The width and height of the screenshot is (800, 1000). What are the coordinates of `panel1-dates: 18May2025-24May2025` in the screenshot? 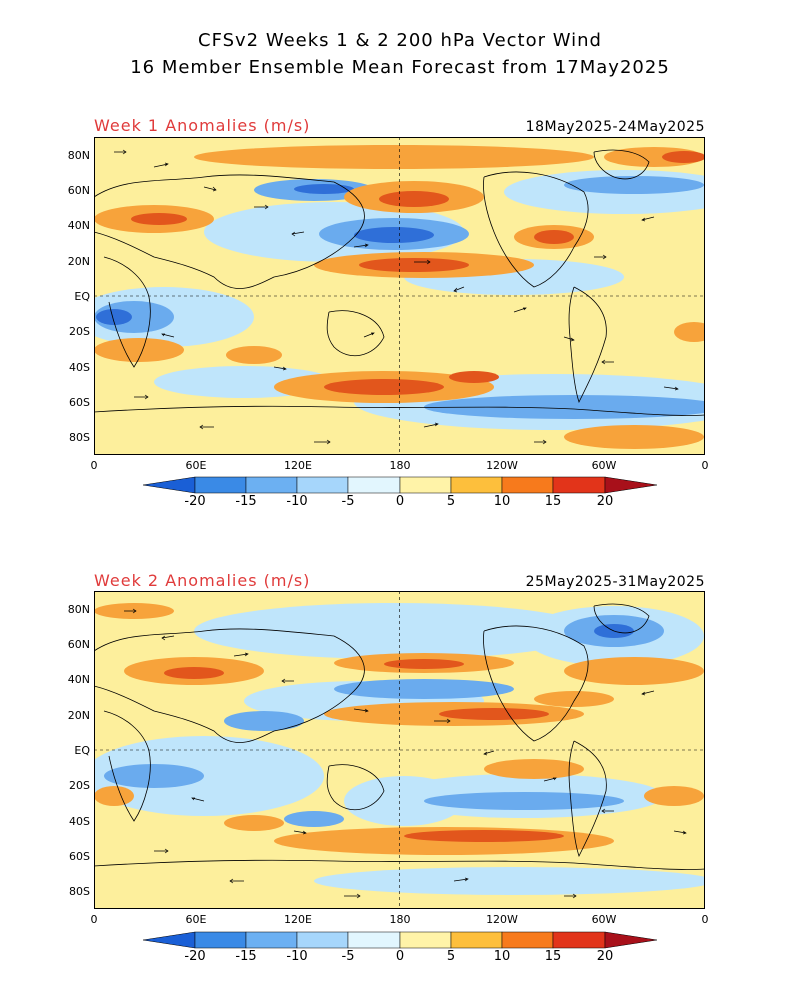 It's located at (615, 127).